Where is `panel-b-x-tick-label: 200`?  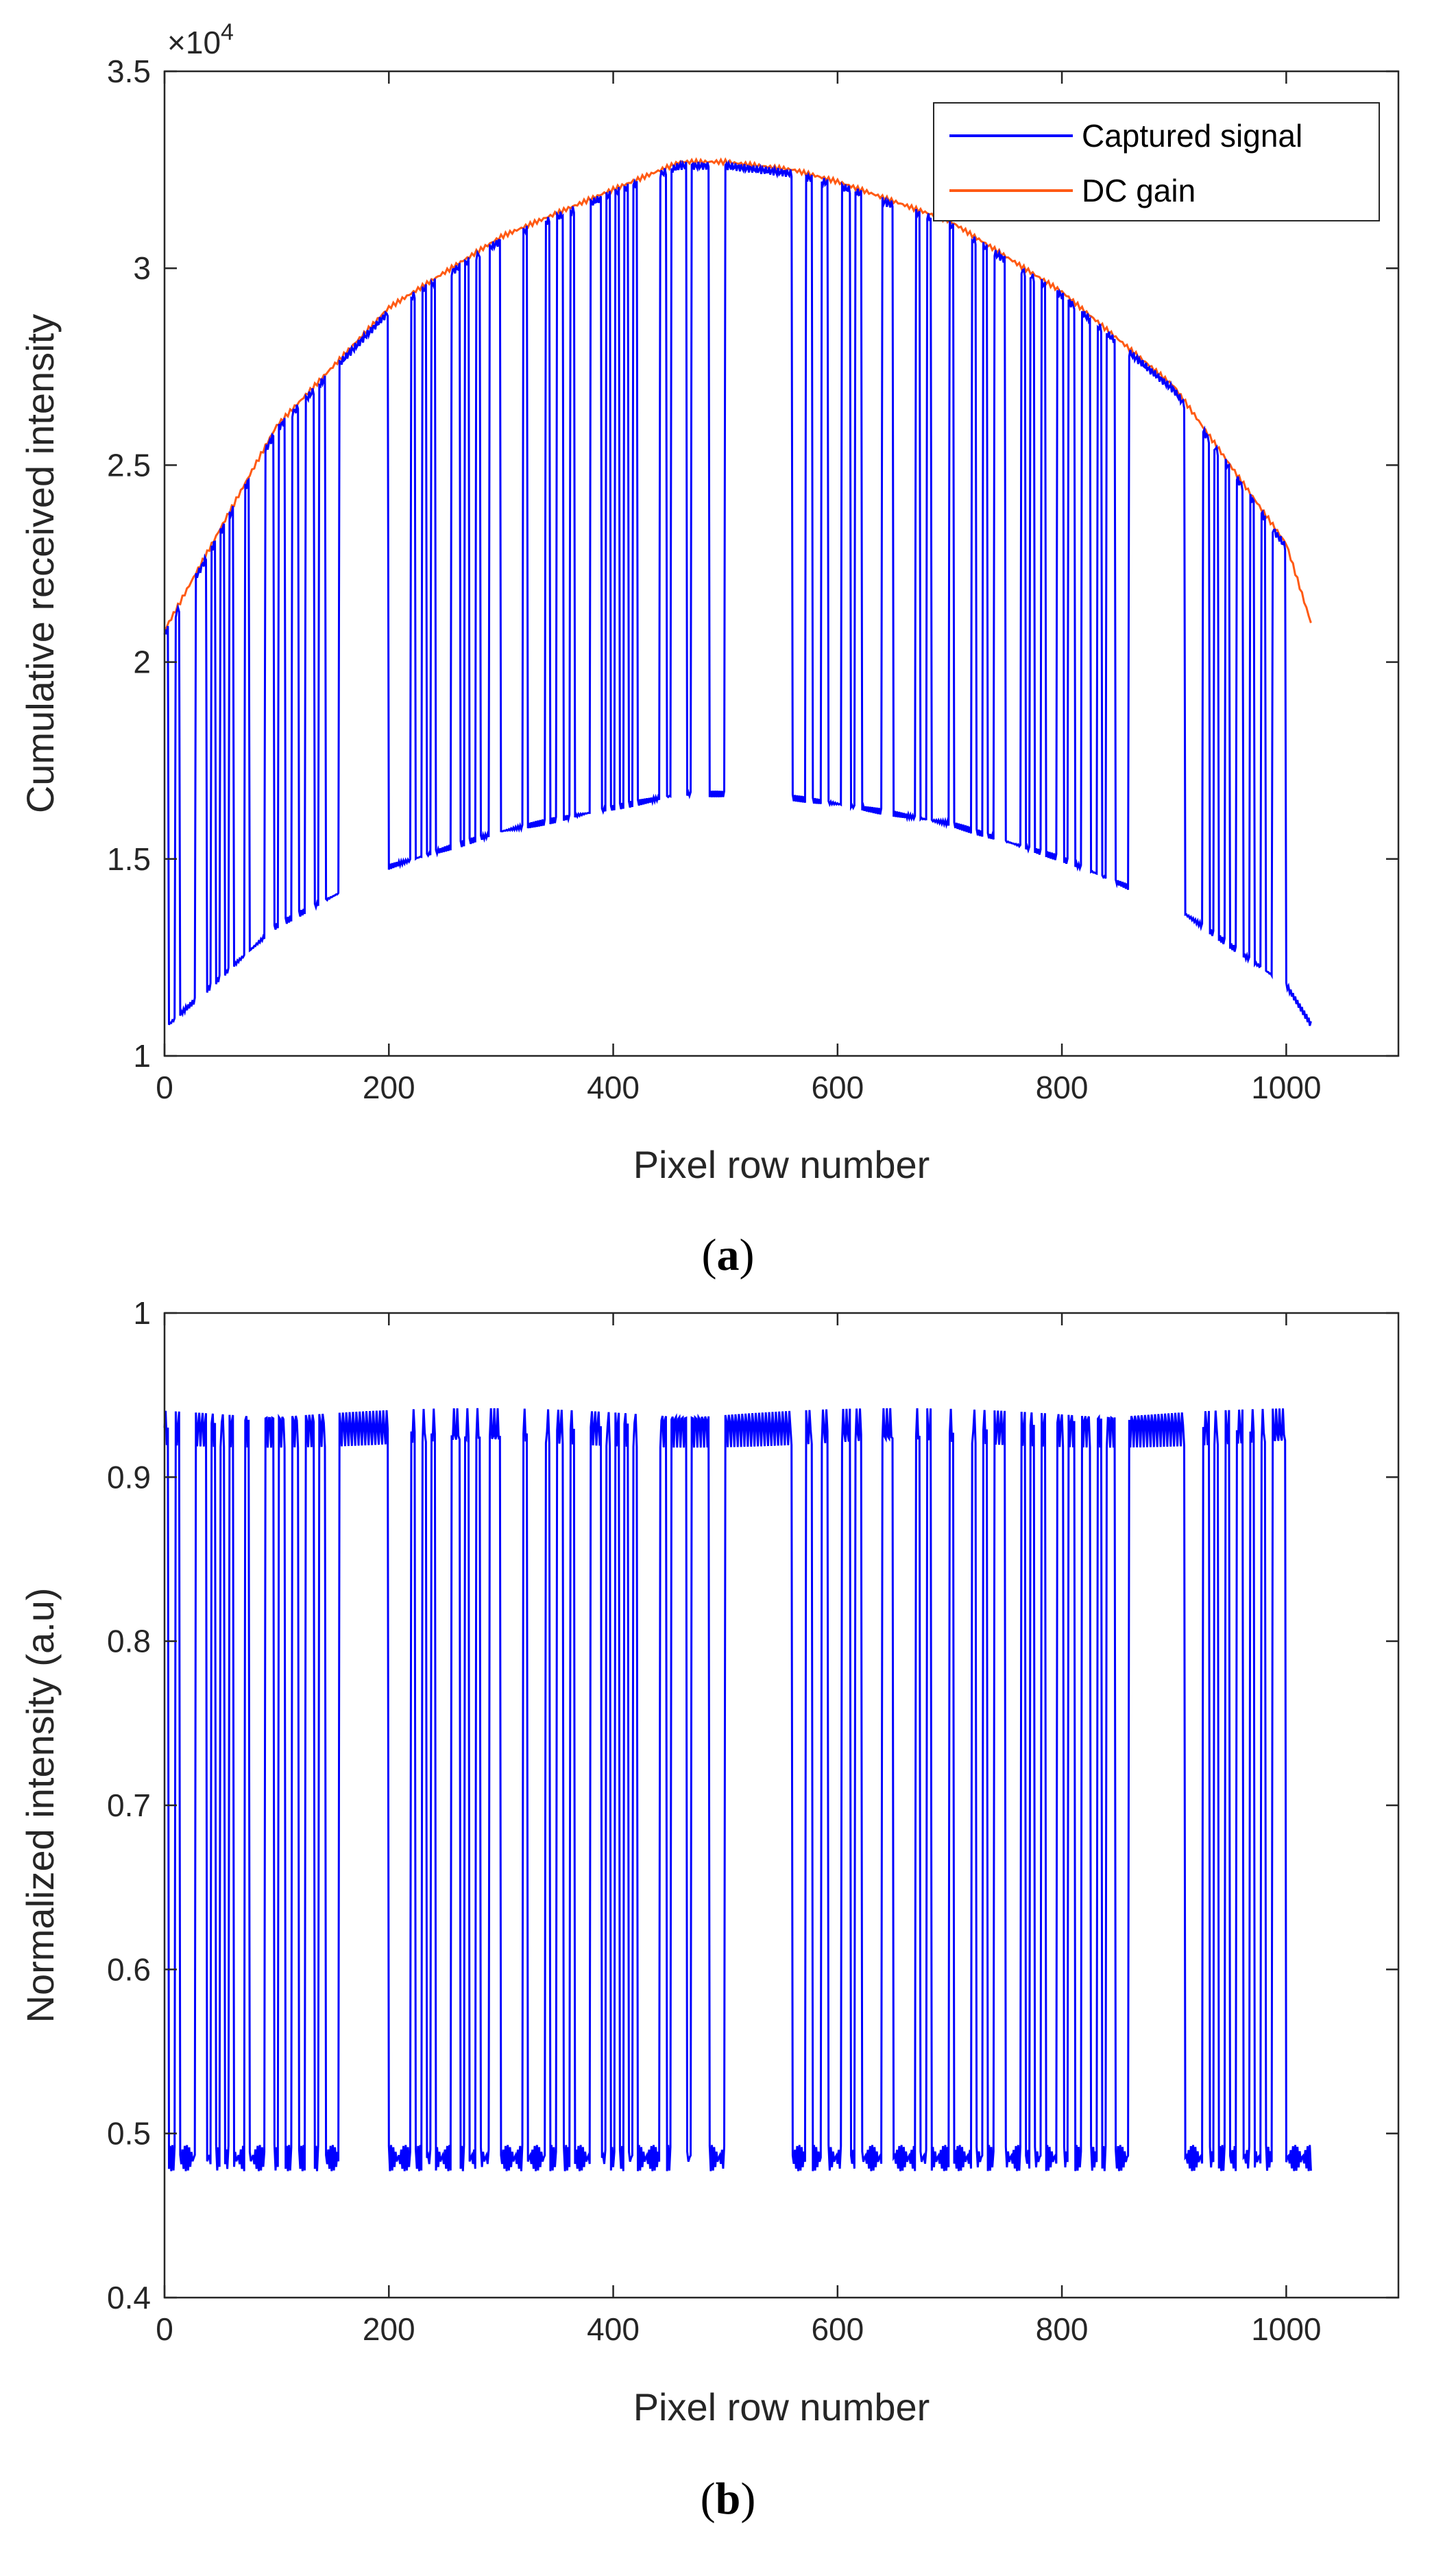 panel-b-x-tick-label: 200 is located at coordinates (389, 2329).